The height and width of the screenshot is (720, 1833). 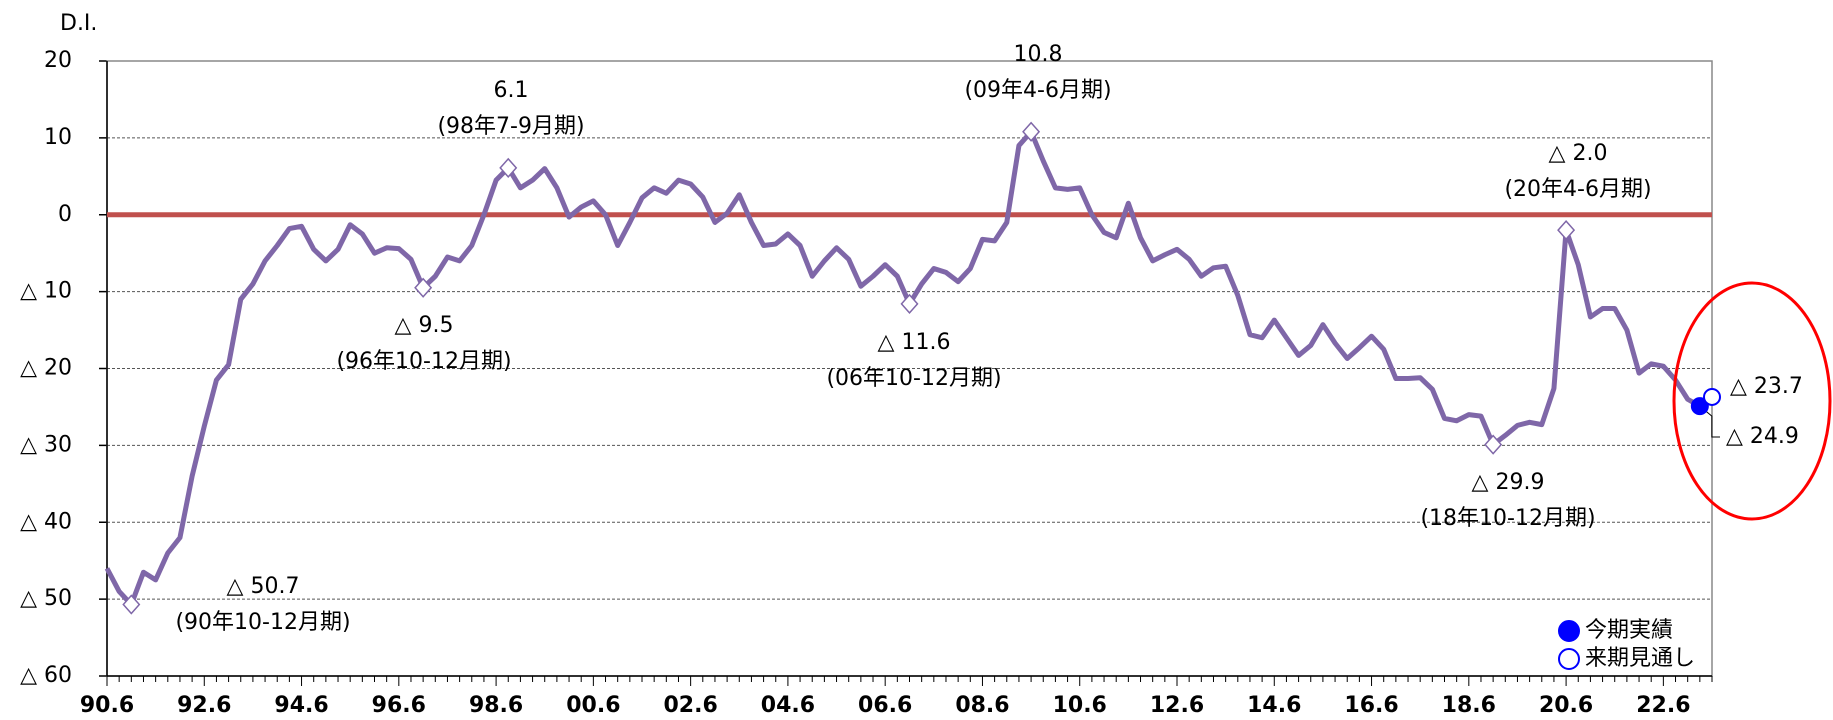 I want to click on annotation-value: △ 29.9, so click(x=1508, y=482).